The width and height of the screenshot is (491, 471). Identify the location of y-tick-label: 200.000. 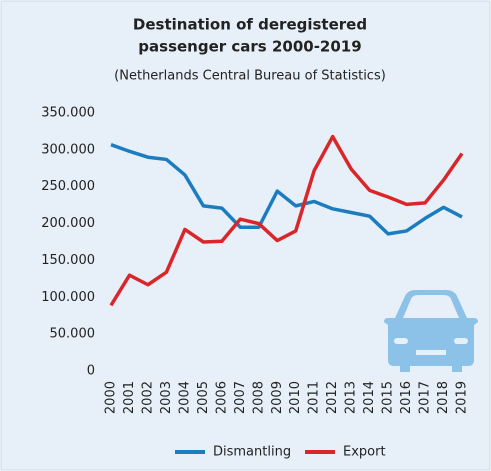
(68, 223).